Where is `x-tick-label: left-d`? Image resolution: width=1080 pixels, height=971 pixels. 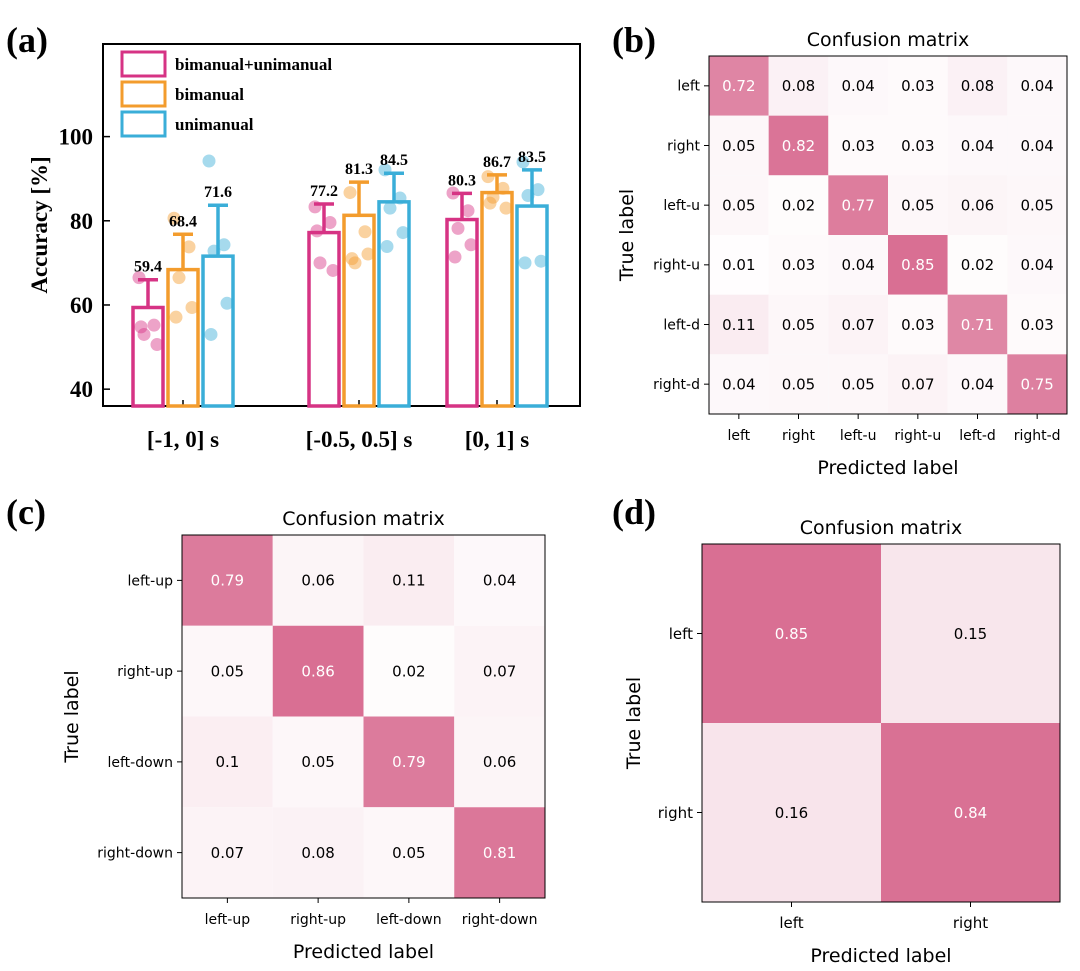 x-tick-label: left-d is located at coordinates (977, 436).